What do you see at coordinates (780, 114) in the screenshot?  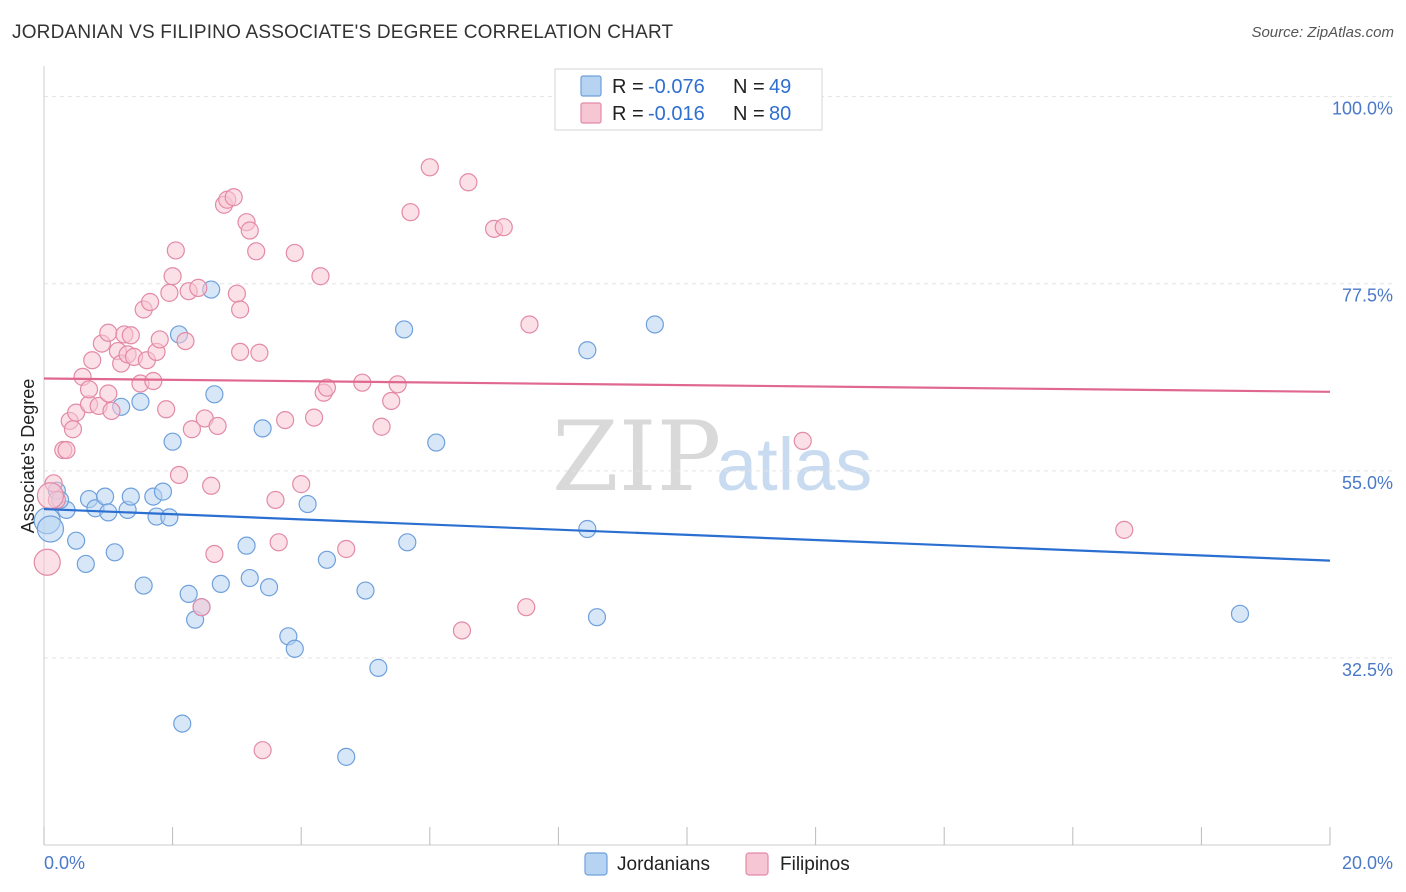 I see `legend-n-value-filipinos: 80` at bounding box center [780, 114].